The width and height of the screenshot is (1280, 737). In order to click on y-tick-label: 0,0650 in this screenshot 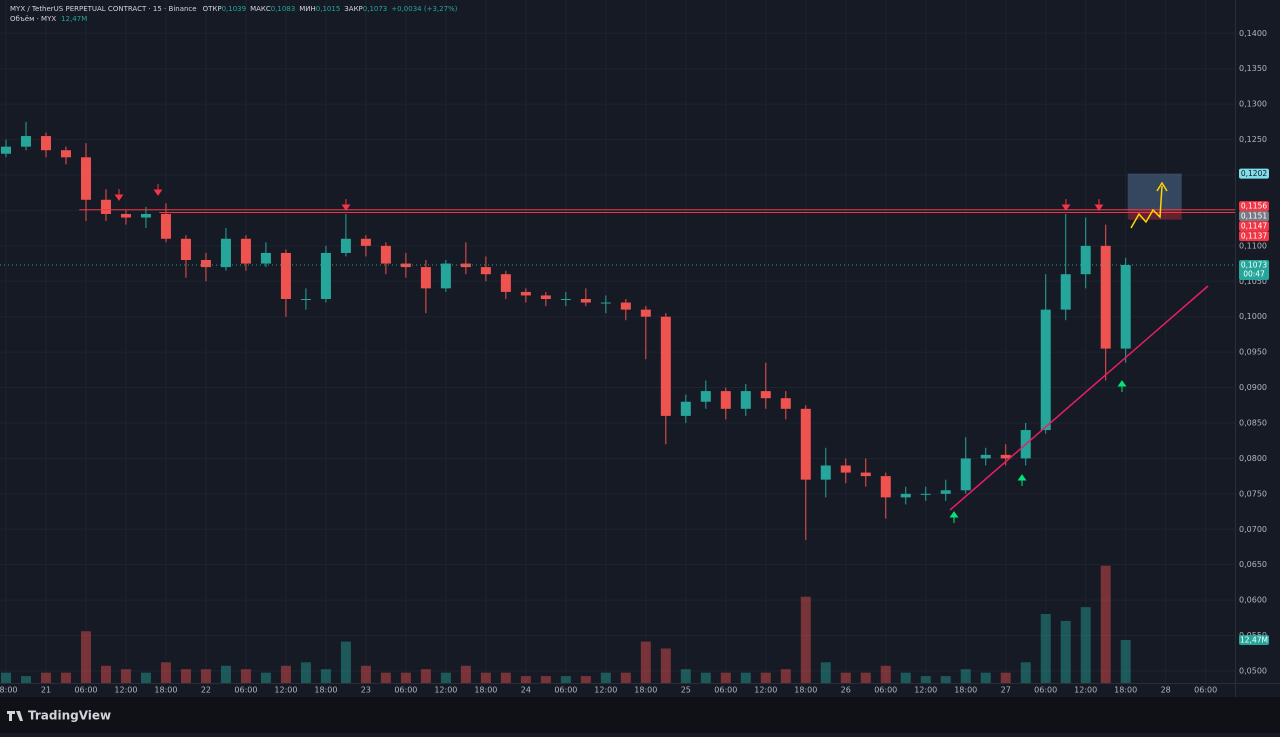, I will do `click(1253, 564)`.